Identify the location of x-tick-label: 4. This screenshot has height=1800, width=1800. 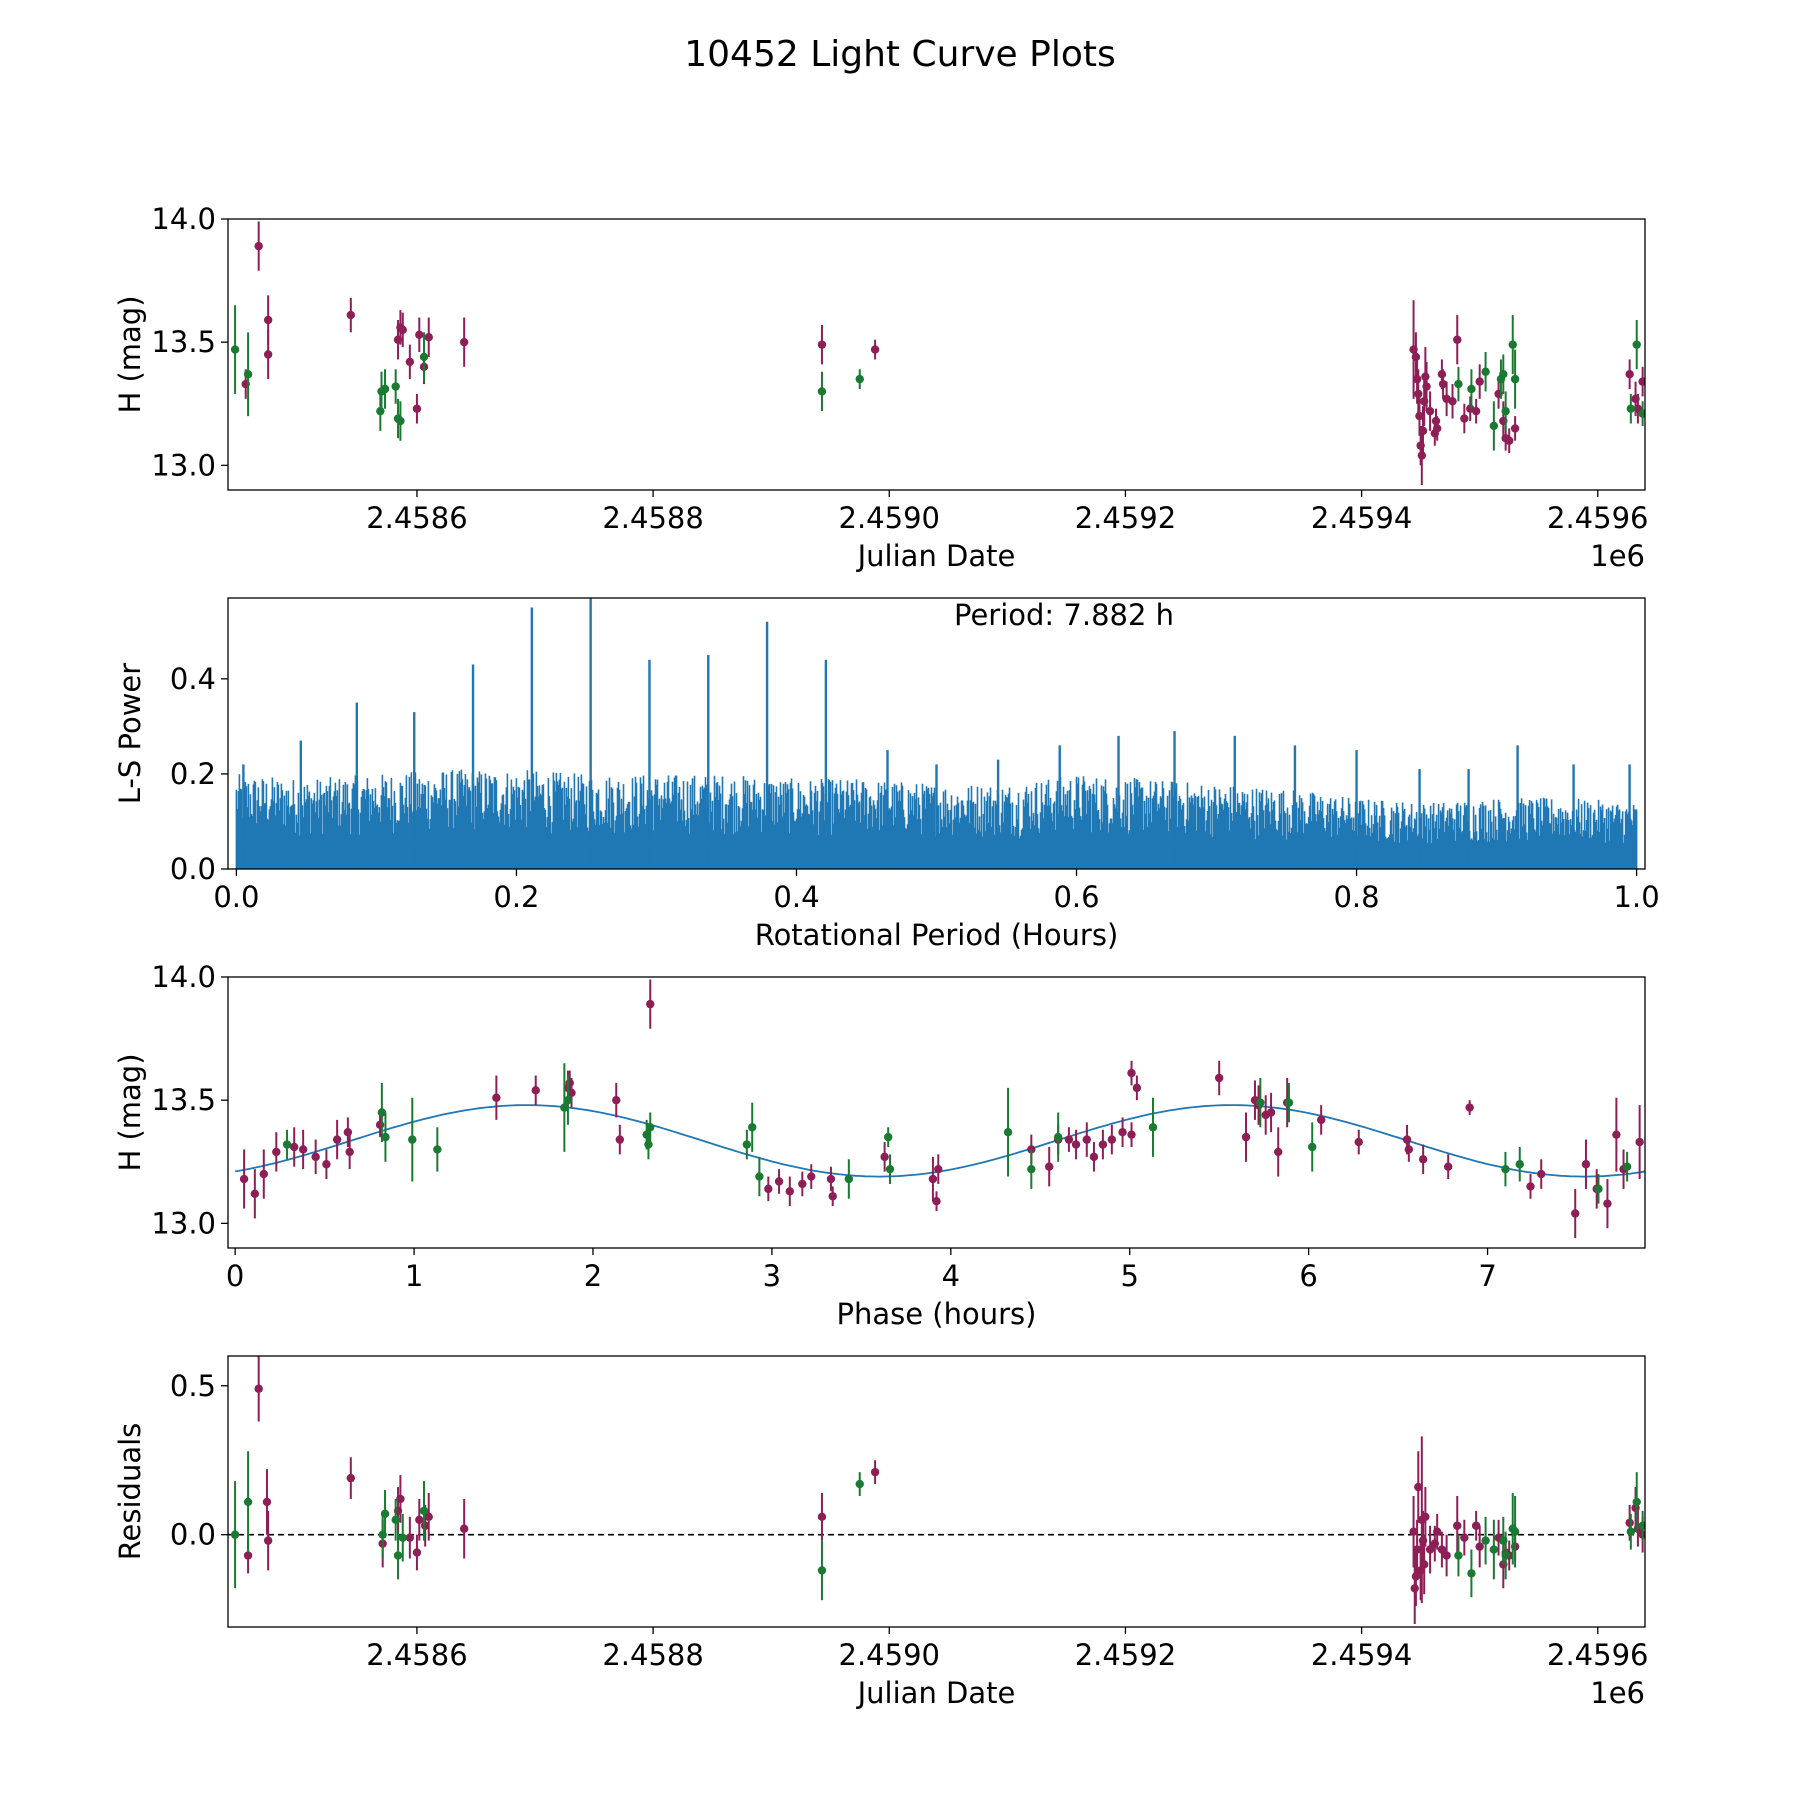
(951, 1276).